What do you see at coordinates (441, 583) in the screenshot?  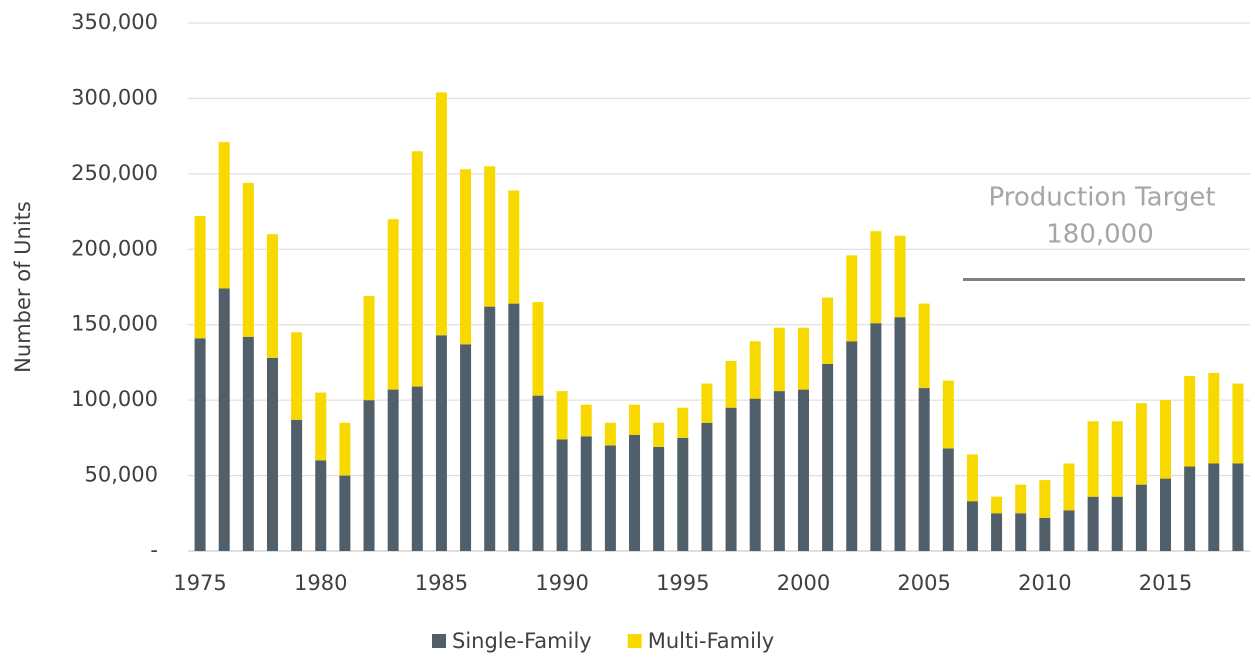 I see `x-tick-label: 1985` at bounding box center [441, 583].